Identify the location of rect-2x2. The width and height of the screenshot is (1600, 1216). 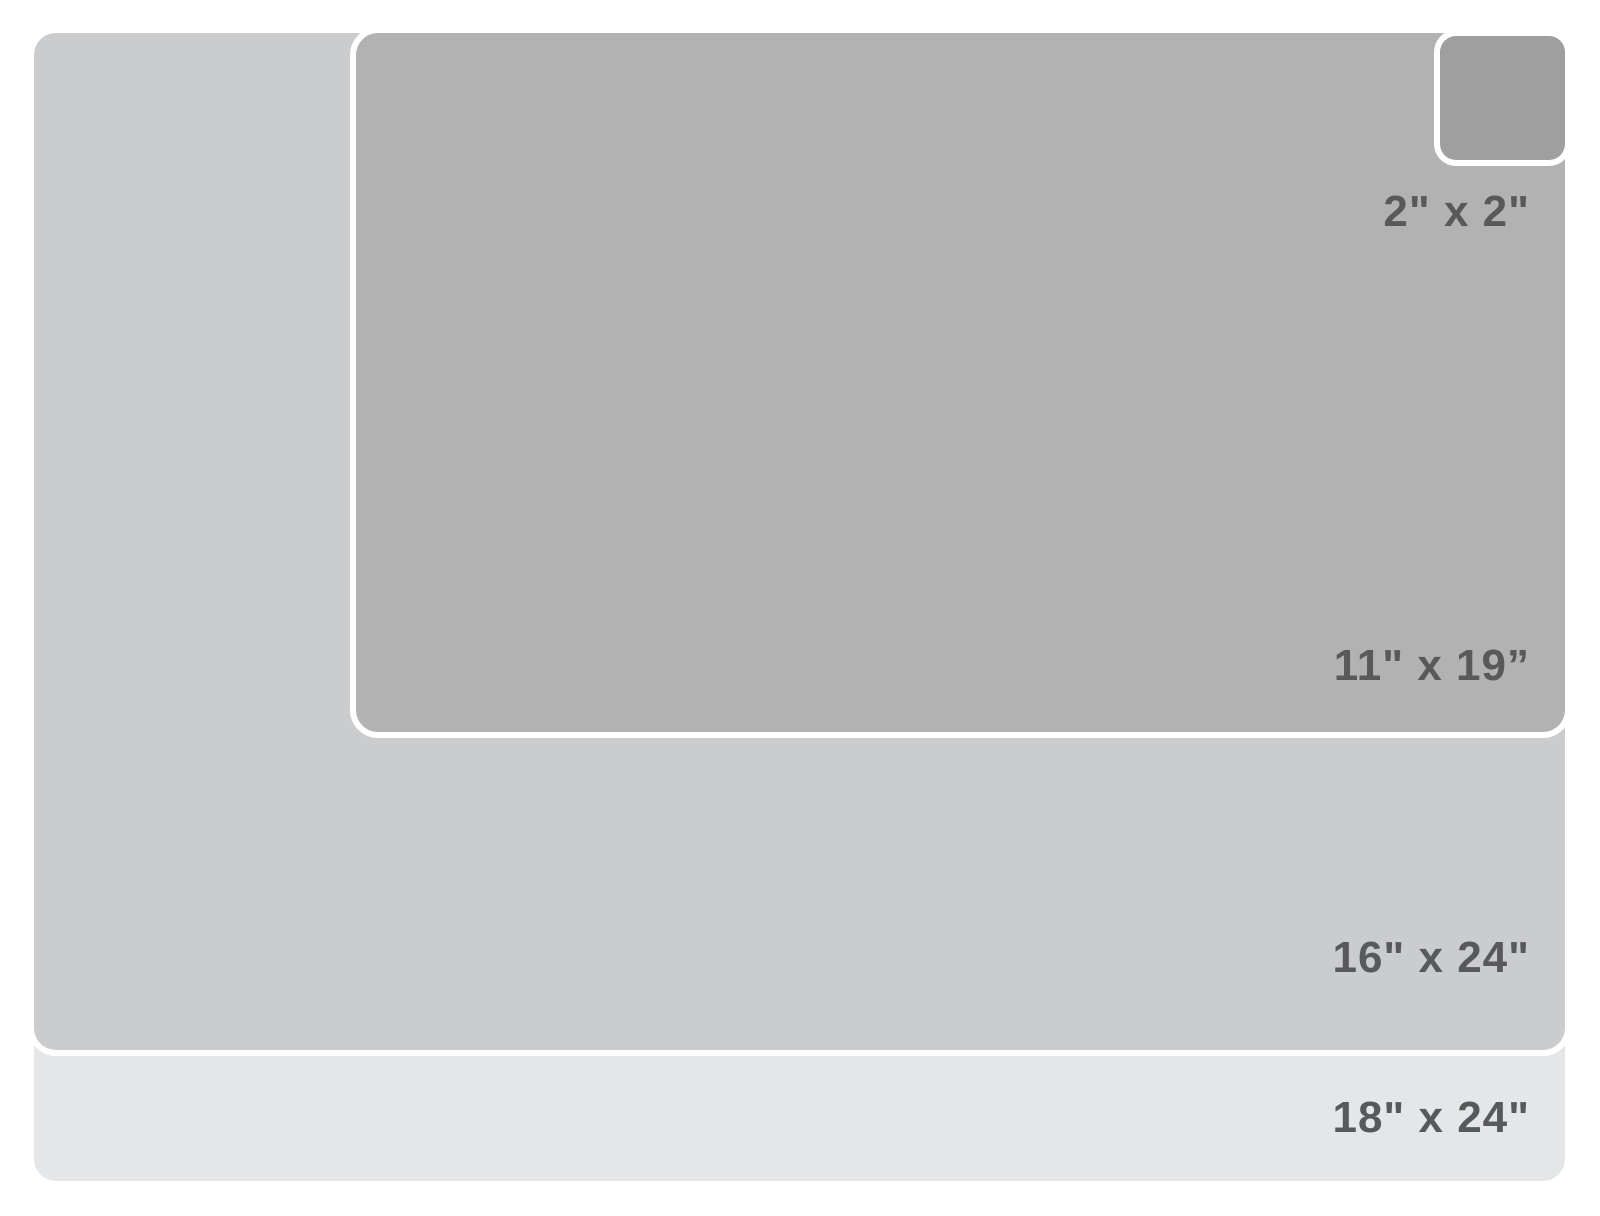
(1502, 98).